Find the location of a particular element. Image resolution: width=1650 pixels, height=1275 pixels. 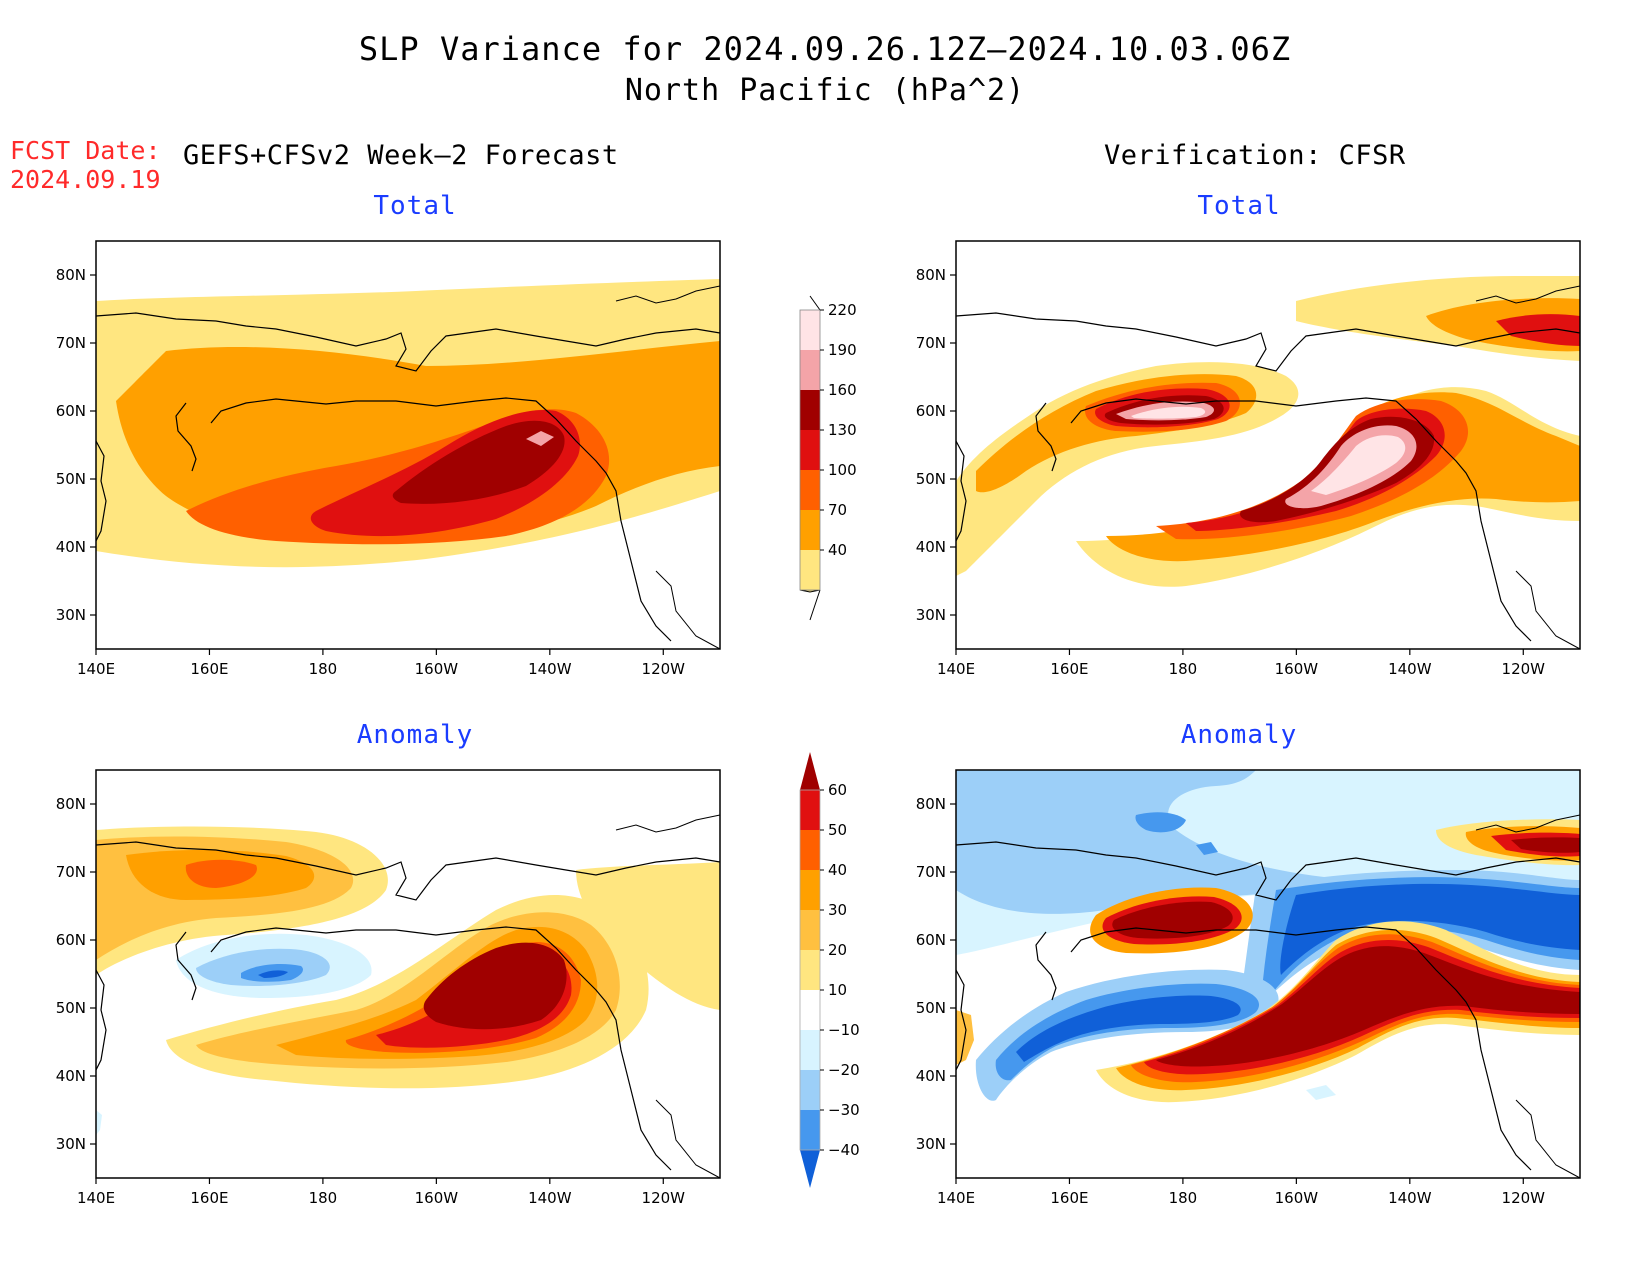

colorbar-anomaly-label: −10 is located at coordinates (844, 1030).